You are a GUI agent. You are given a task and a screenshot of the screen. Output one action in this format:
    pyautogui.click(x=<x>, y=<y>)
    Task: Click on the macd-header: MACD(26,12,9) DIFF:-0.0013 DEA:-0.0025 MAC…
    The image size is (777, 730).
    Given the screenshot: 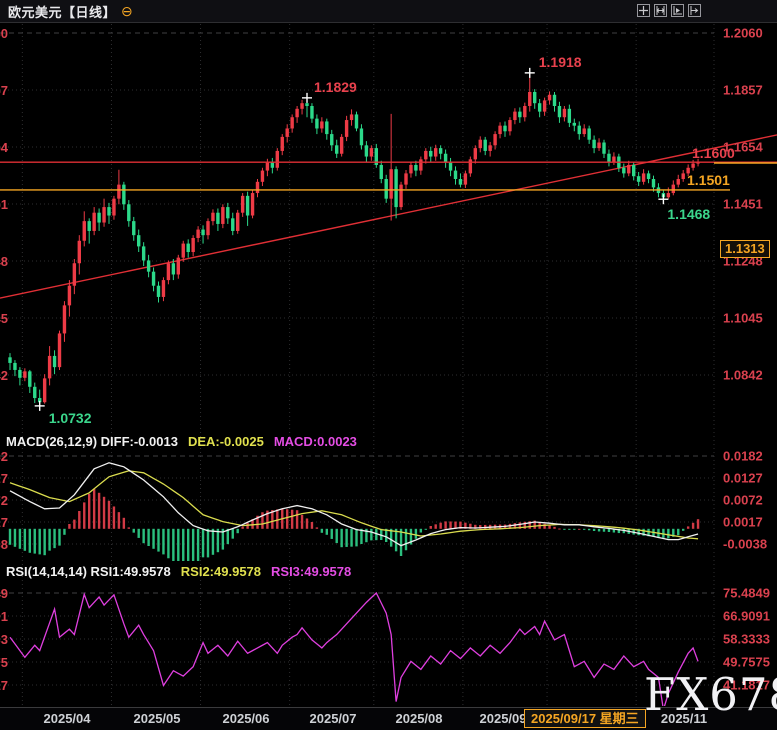 What is the action you would take?
    pyautogui.click(x=181, y=441)
    